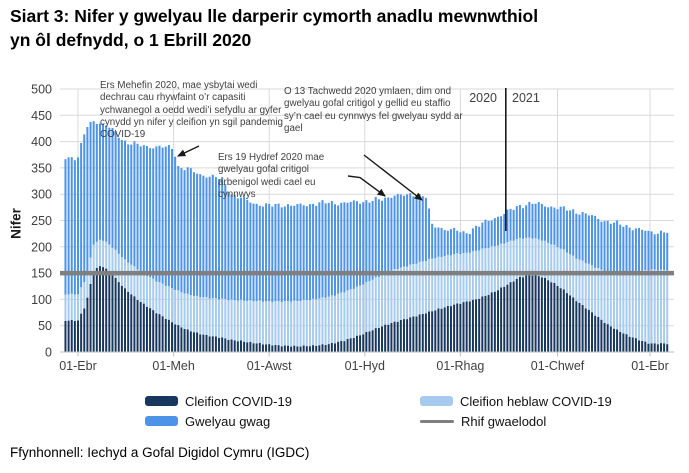 The image size is (689, 473). Describe the element at coordinates (45, 326) in the screenshot. I see `svg-text: 50` at that location.